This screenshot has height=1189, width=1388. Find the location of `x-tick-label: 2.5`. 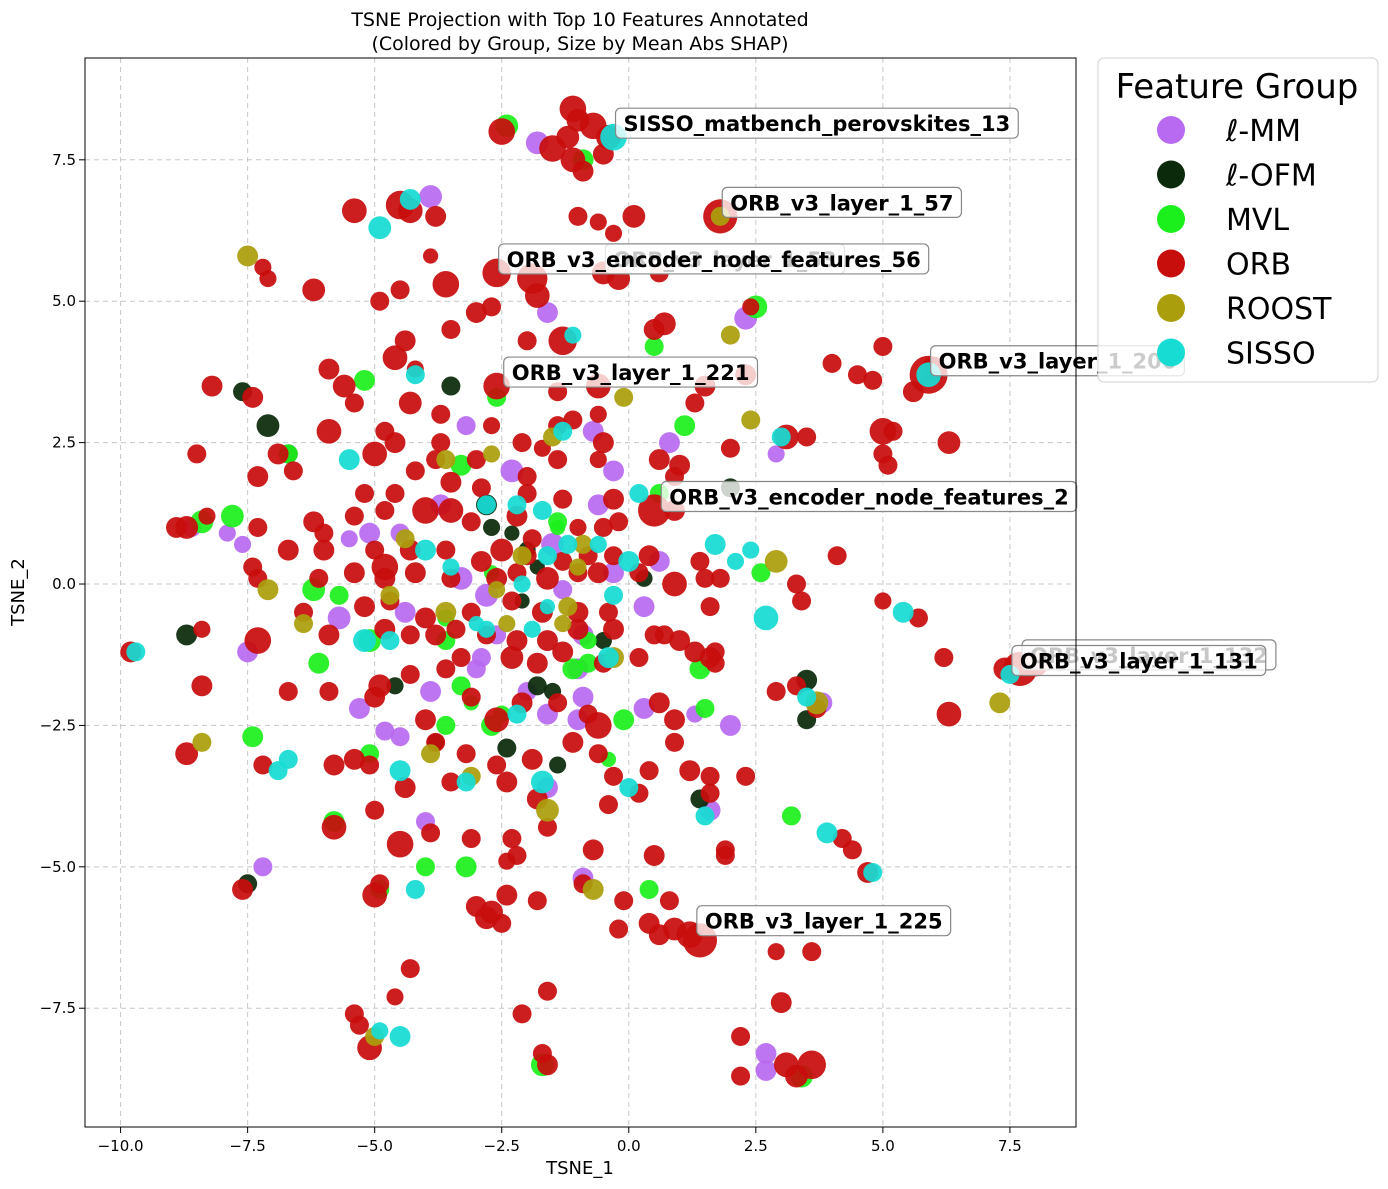

x-tick-label: 2.5 is located at coordinates (756, 1146).